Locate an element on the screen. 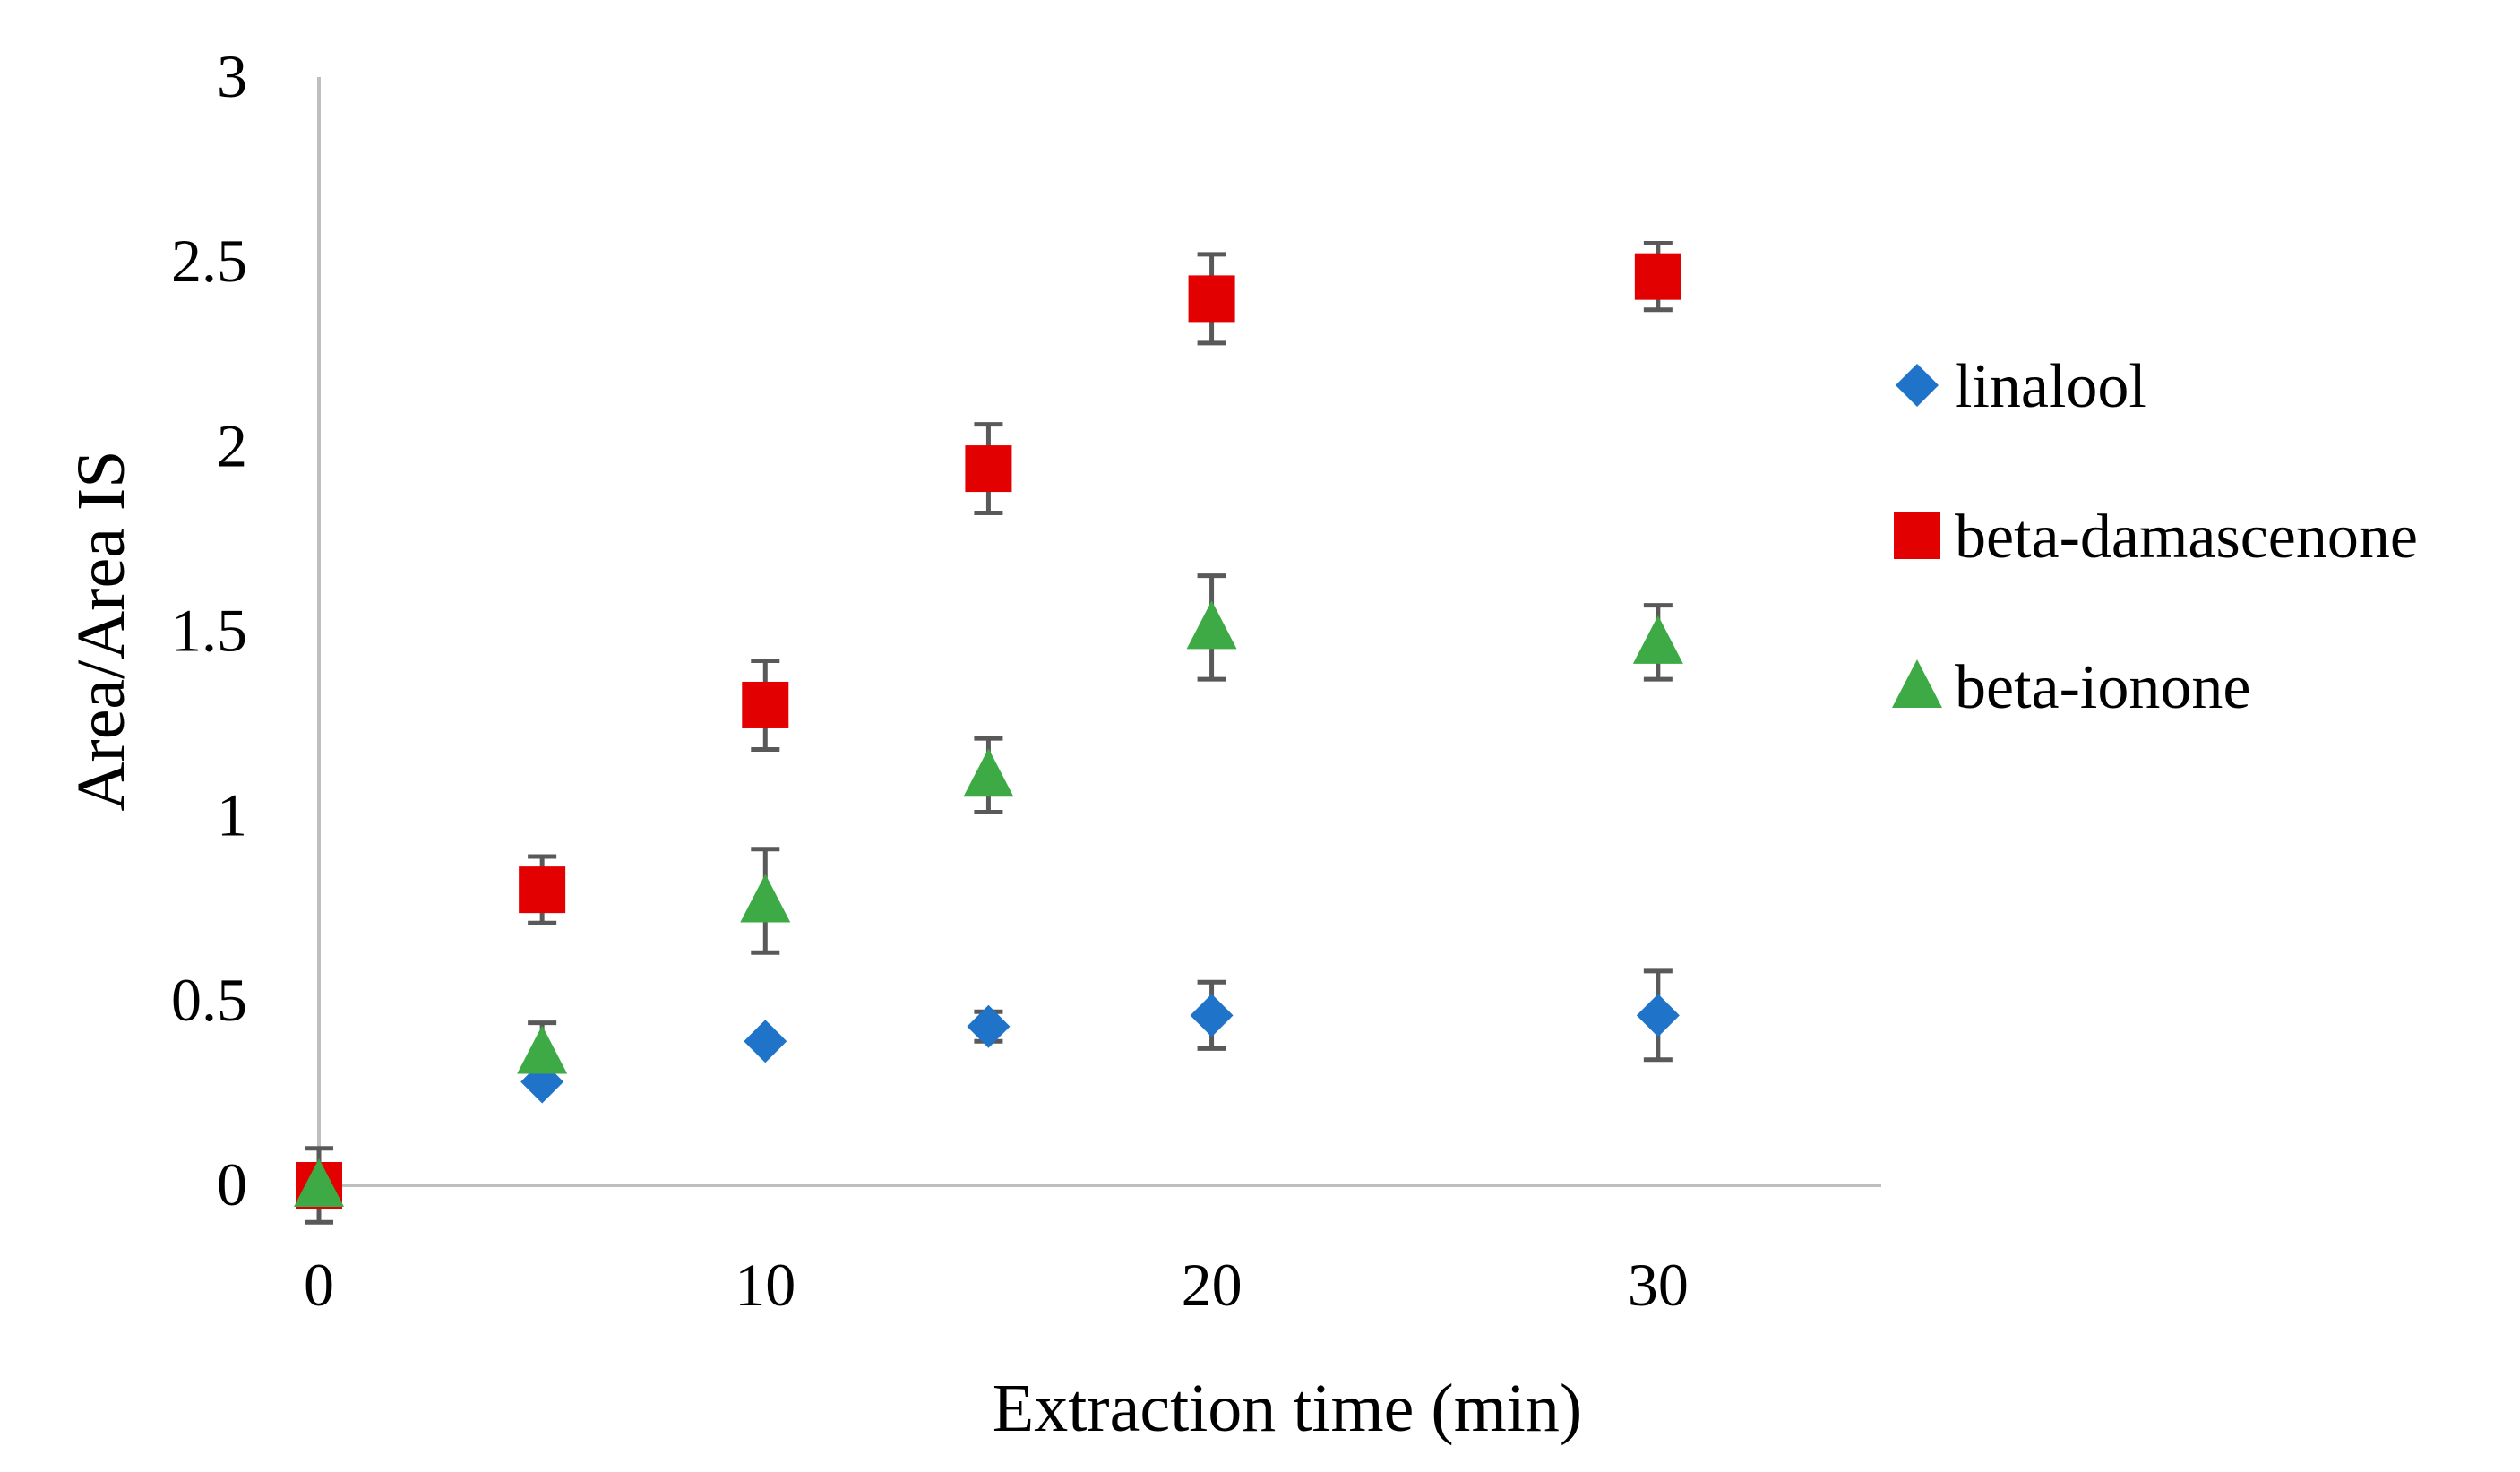  x-tick-label: 10 is located at coordinates (765, 1285).